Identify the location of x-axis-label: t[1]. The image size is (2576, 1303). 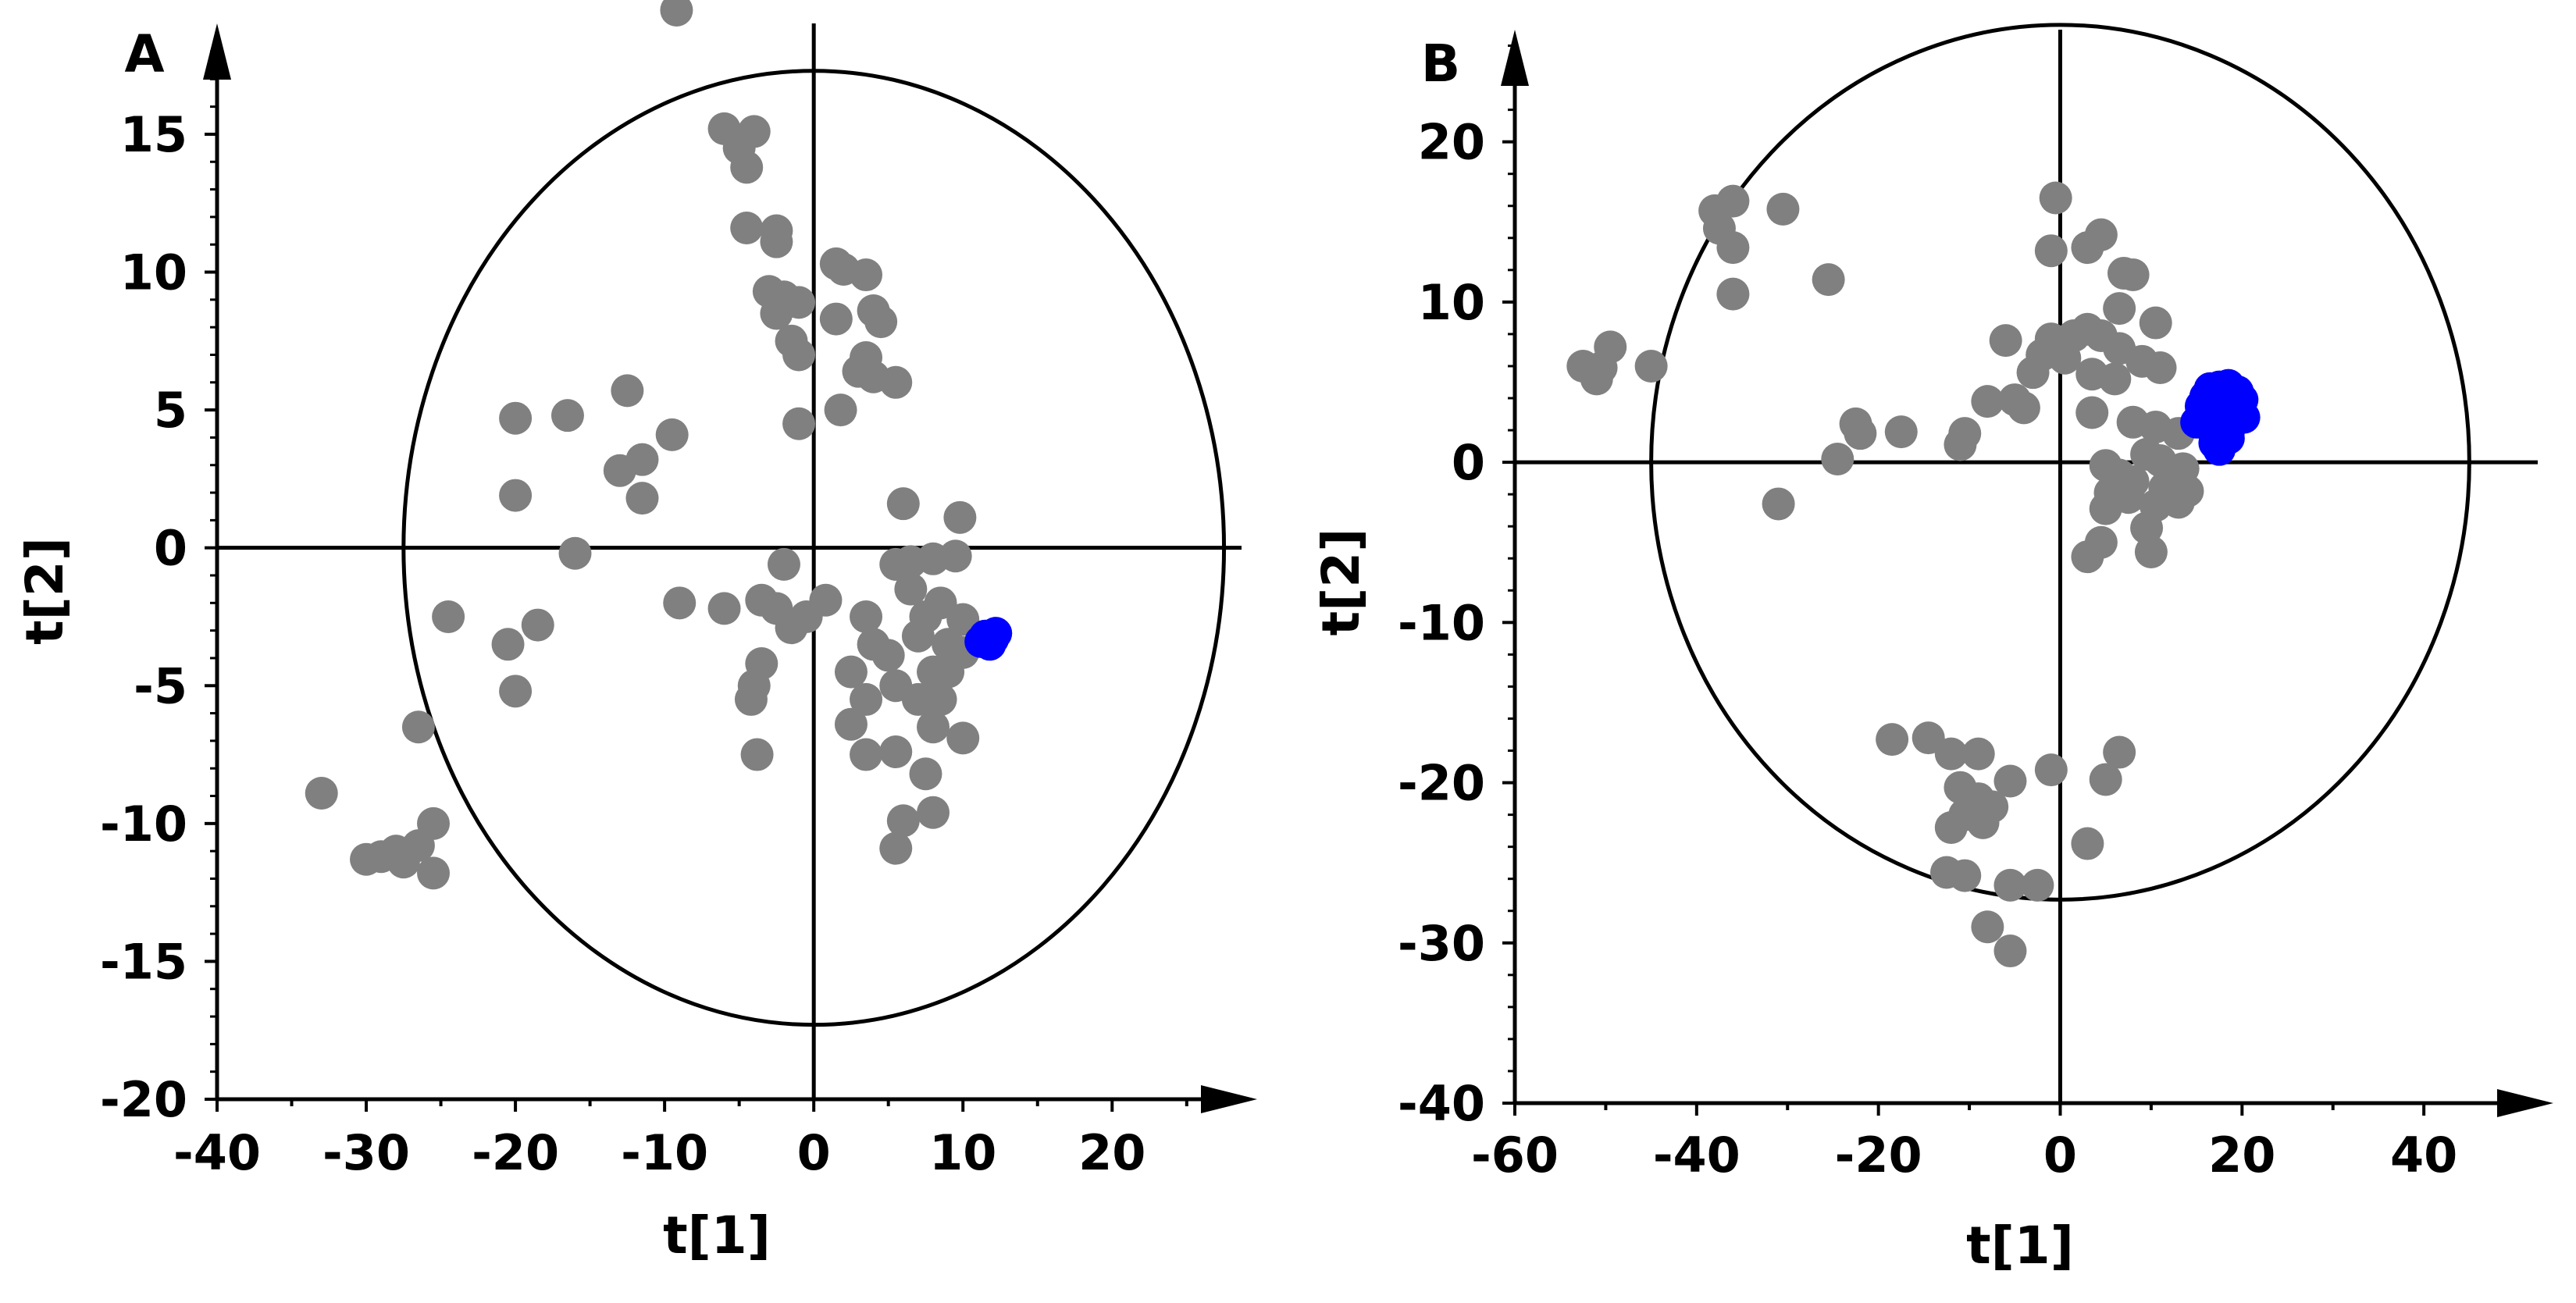
(2020, 1246).